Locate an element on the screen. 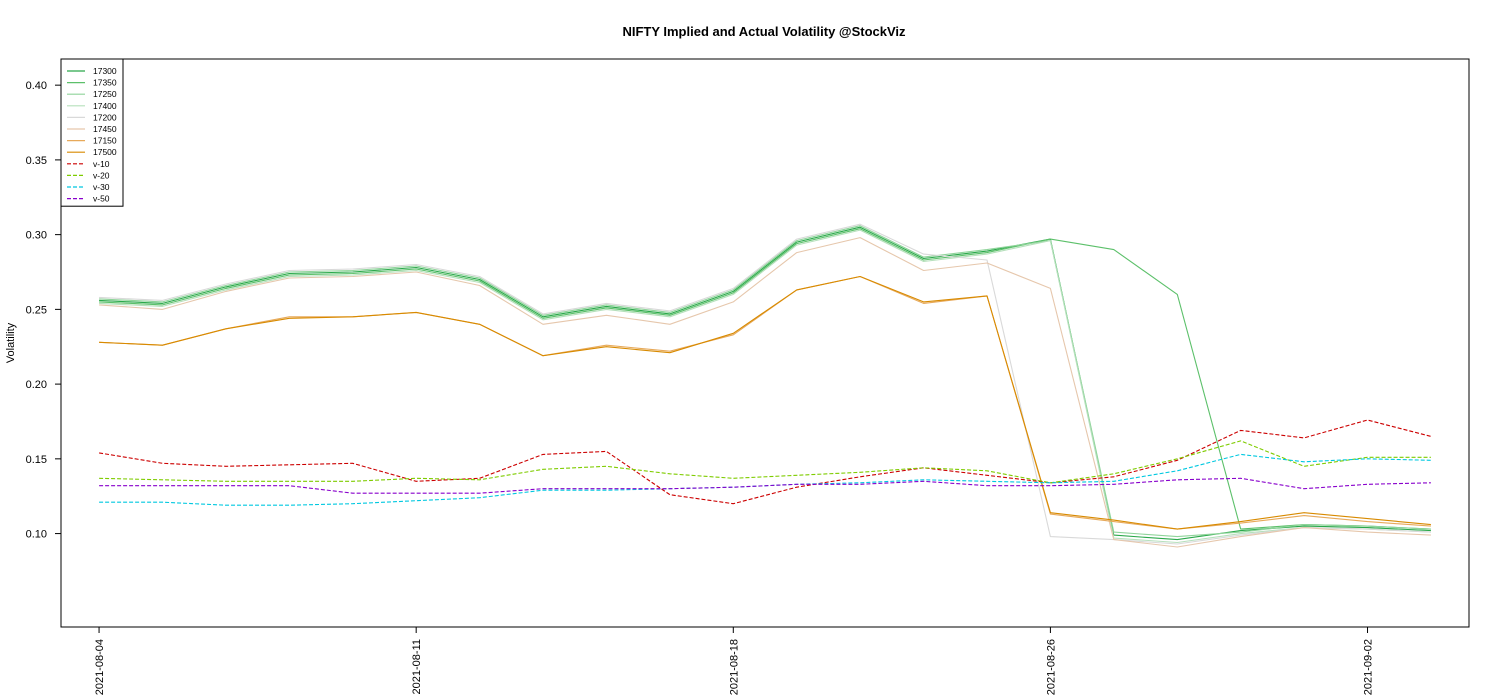  y-axis: 0.10 0.15 0.20 0.25 0.30 0.35 0.40 is located at coordinates (43, 310).